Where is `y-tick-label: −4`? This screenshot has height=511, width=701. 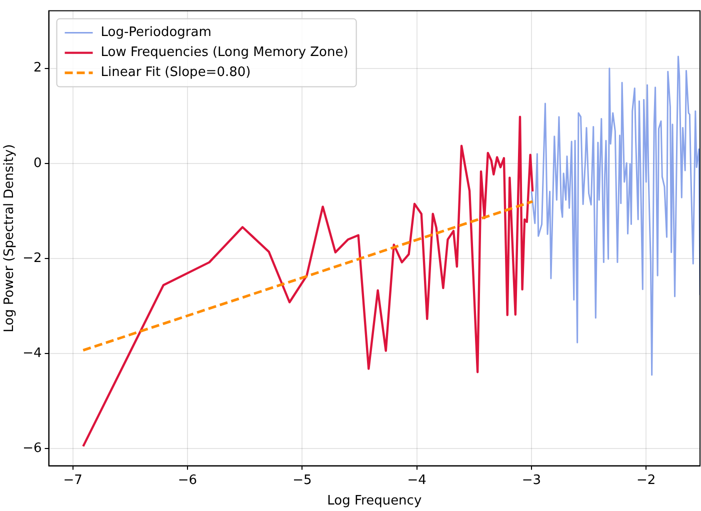
y-tick-label: −4 is located at coordinates (32, 353).